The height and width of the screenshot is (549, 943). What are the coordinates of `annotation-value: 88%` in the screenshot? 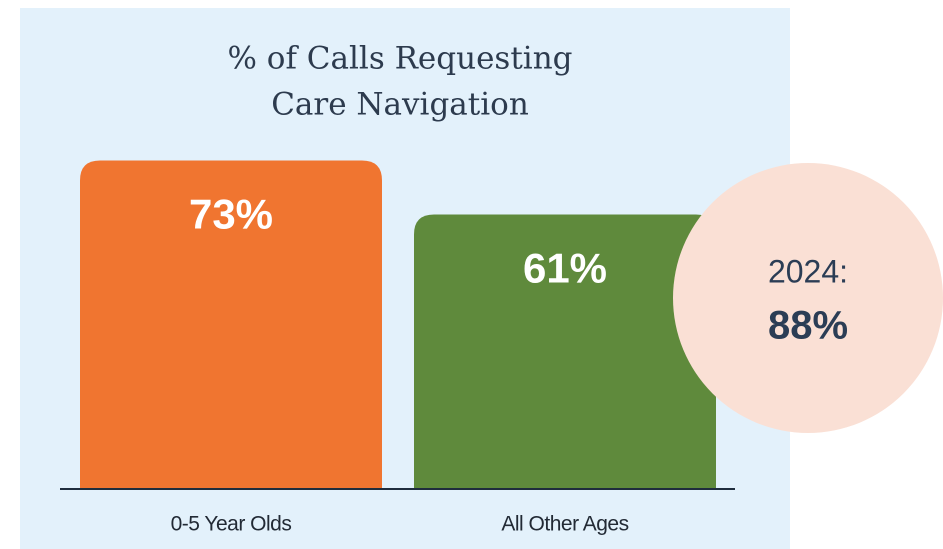 It's located at (808, 326).